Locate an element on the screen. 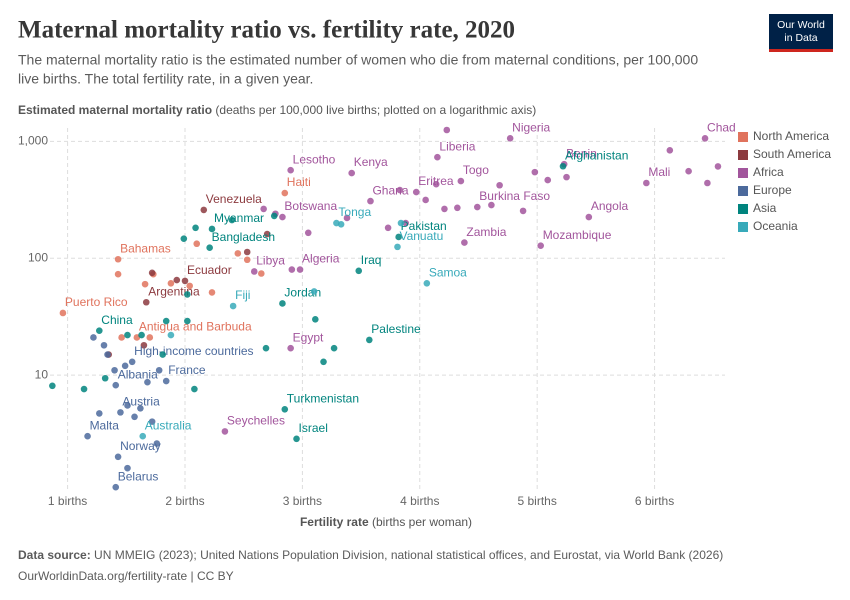  point-label: High-income countries is located at coordinates (193, 351).